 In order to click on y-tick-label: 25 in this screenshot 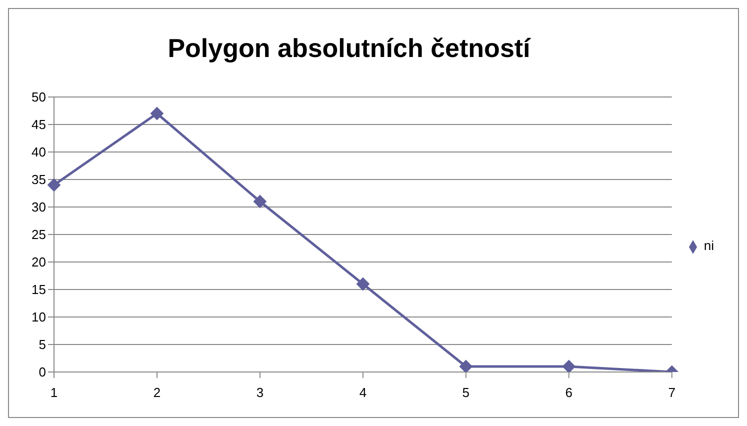, I will do `click(39, 234)`.